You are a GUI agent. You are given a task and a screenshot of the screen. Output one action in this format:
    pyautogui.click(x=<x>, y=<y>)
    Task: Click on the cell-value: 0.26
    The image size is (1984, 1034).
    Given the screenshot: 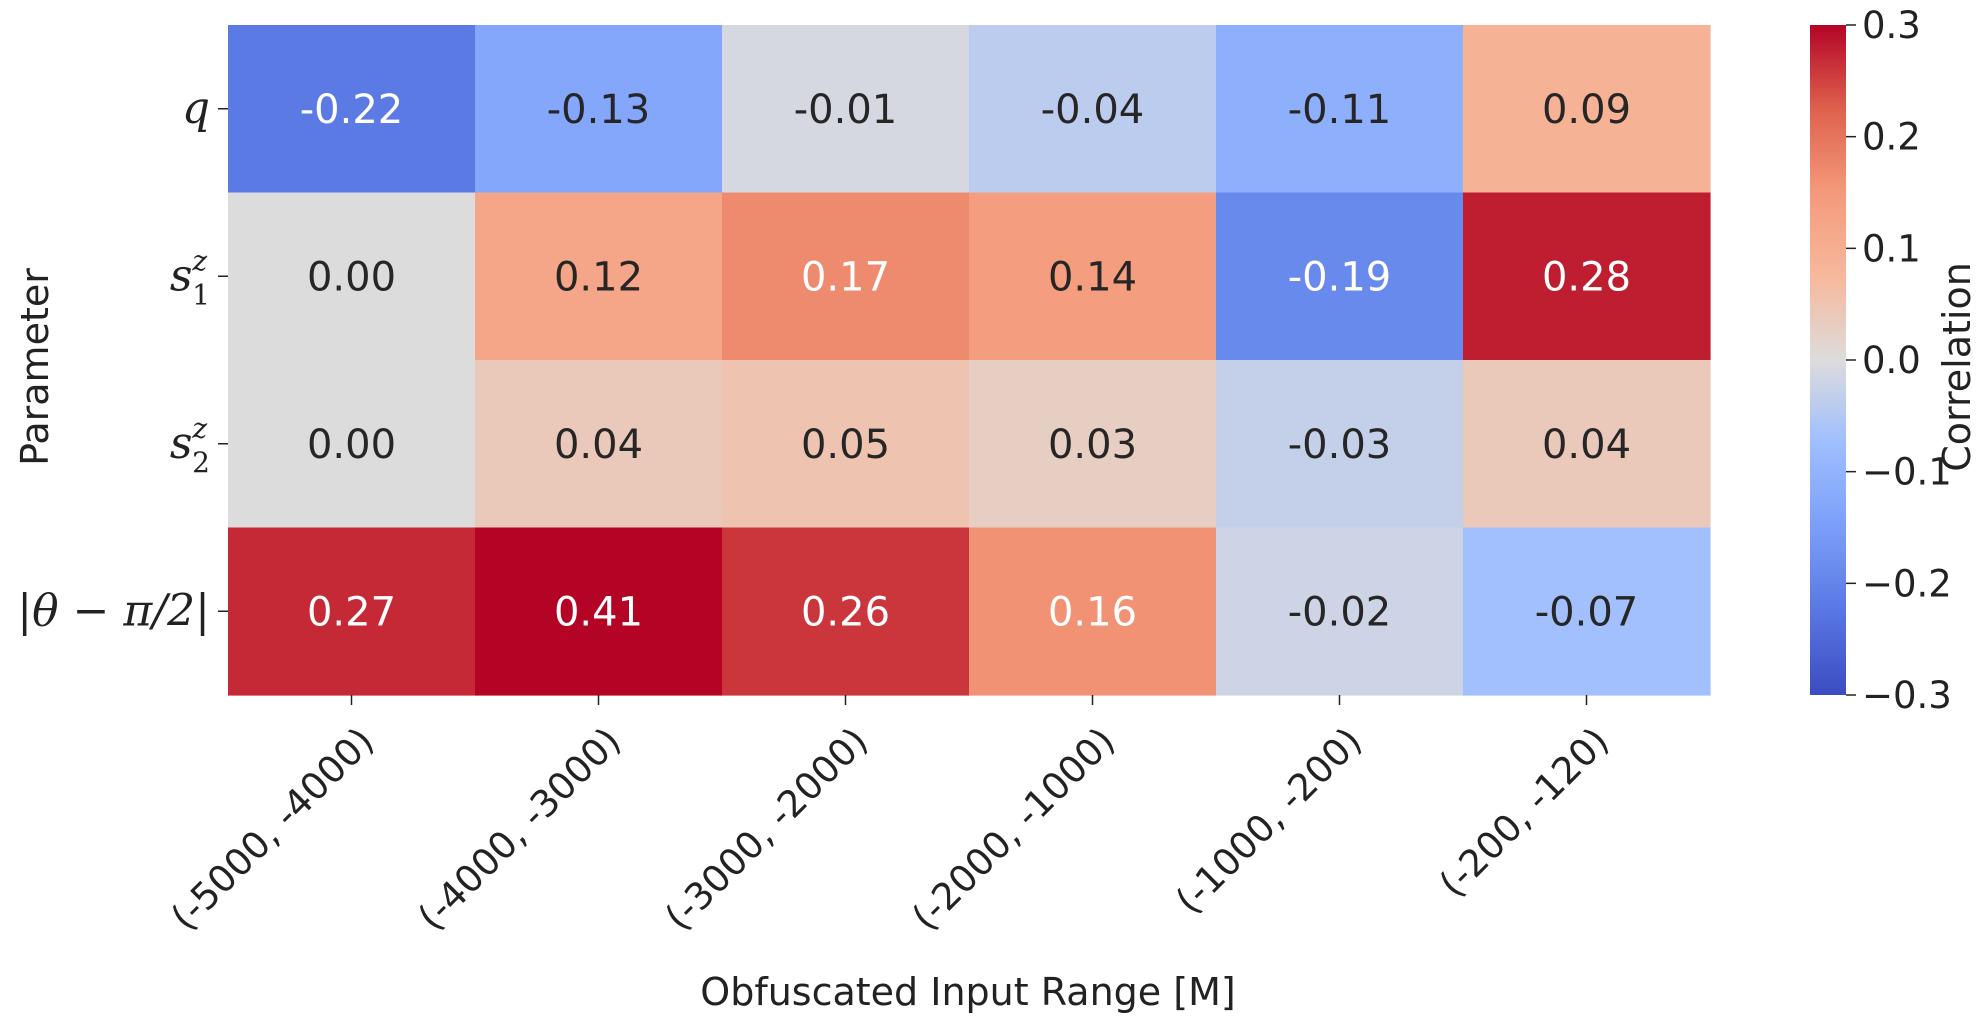 What is the action you would take?
    pyautogui.click(x=845, y=612)
    